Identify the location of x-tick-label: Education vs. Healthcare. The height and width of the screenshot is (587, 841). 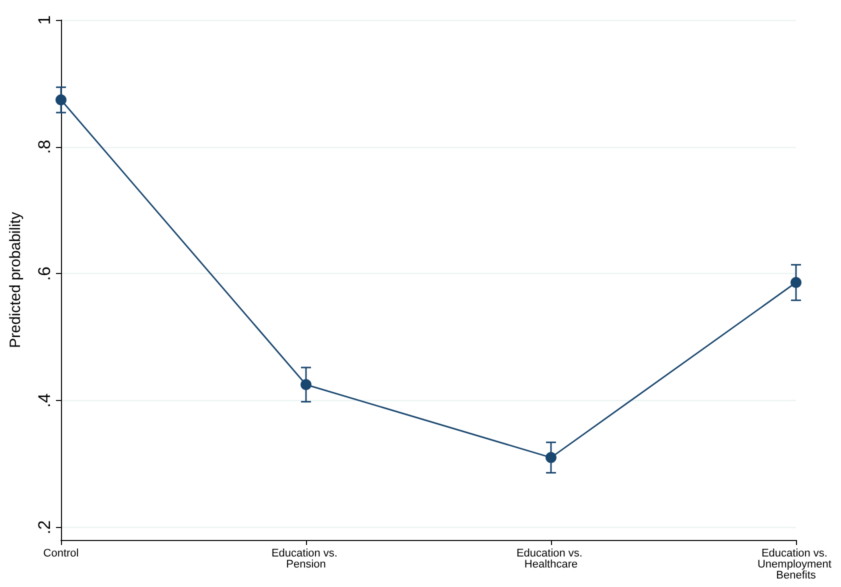
(551, 559).